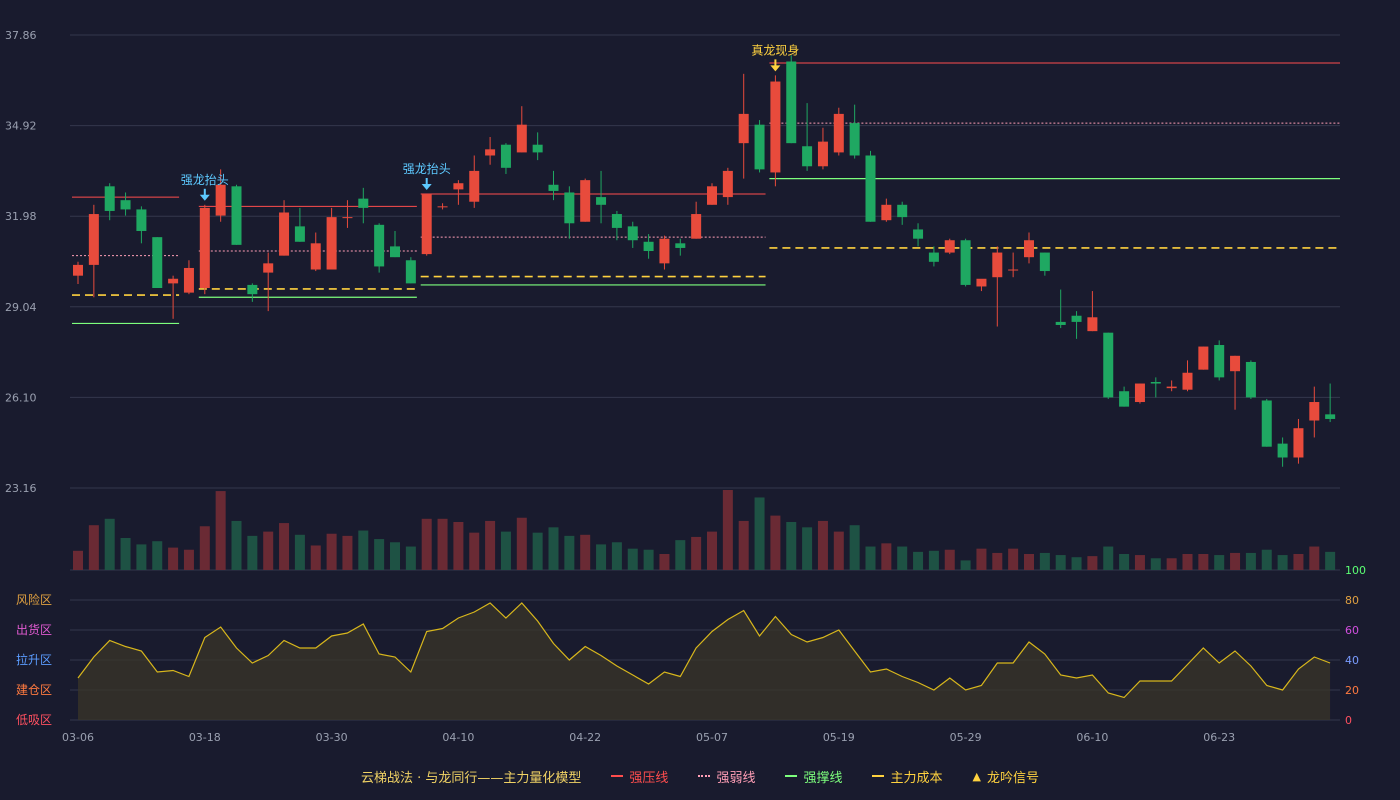 This screenshot has height=800, width=1400. Describe the element at coordinates (1355, 570) in the screenshot. I see `osc-tick-label: 100` at that location.